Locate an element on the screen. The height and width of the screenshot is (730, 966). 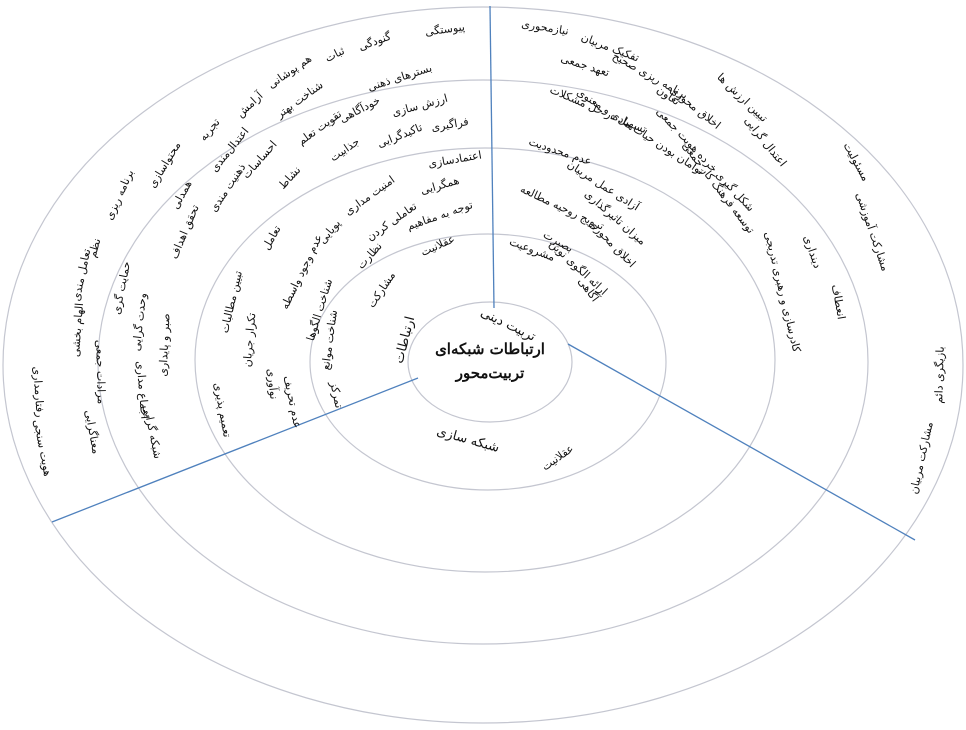
item-label: تکرار جریان is located at coordinates (250, 339).